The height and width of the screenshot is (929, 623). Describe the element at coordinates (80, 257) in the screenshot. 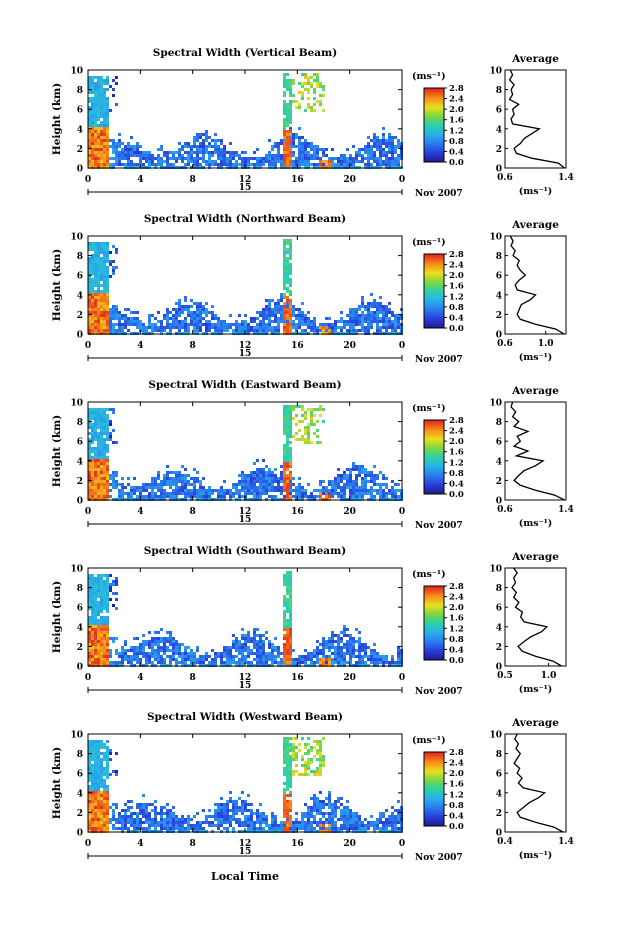

I see `y-tick-label: 8` at that location.